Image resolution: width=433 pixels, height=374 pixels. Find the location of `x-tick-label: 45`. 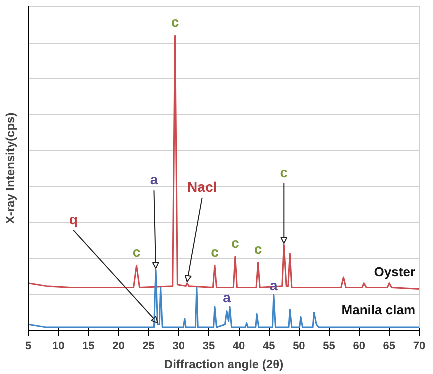

x-tick-label: 45 is located at coordinates (269, 346).